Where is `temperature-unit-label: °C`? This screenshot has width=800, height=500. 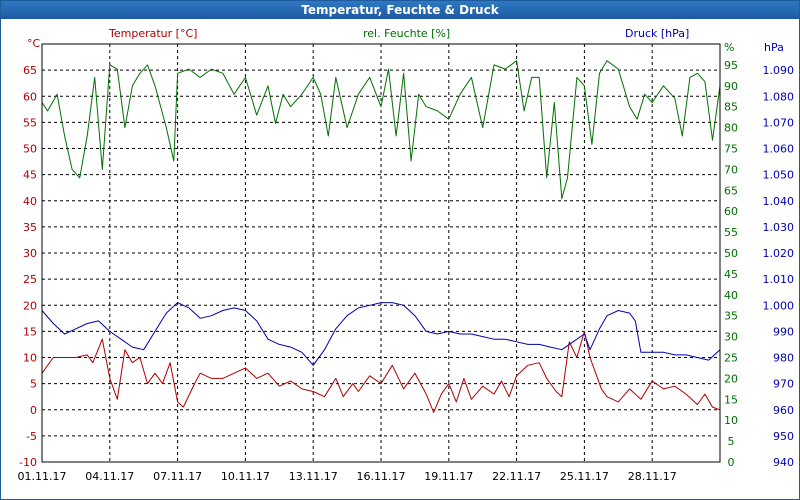 temperature-unit-label: °C is located at coordinates (34, 43).